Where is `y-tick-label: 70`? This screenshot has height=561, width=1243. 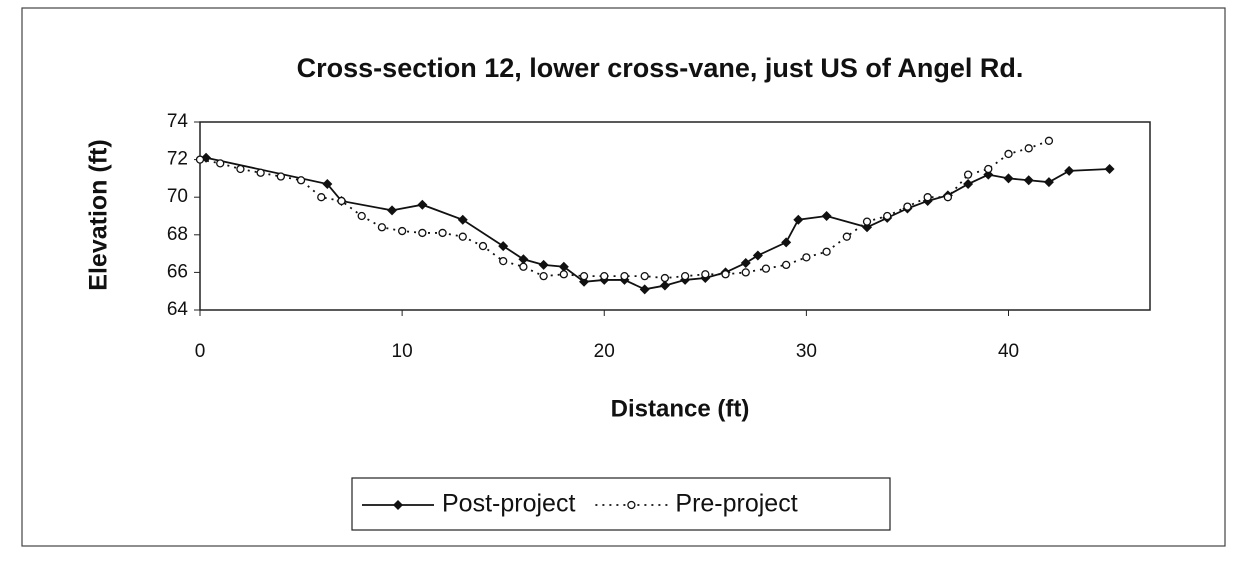
y-tick-label: 70 is located at coordinates (177, 196).